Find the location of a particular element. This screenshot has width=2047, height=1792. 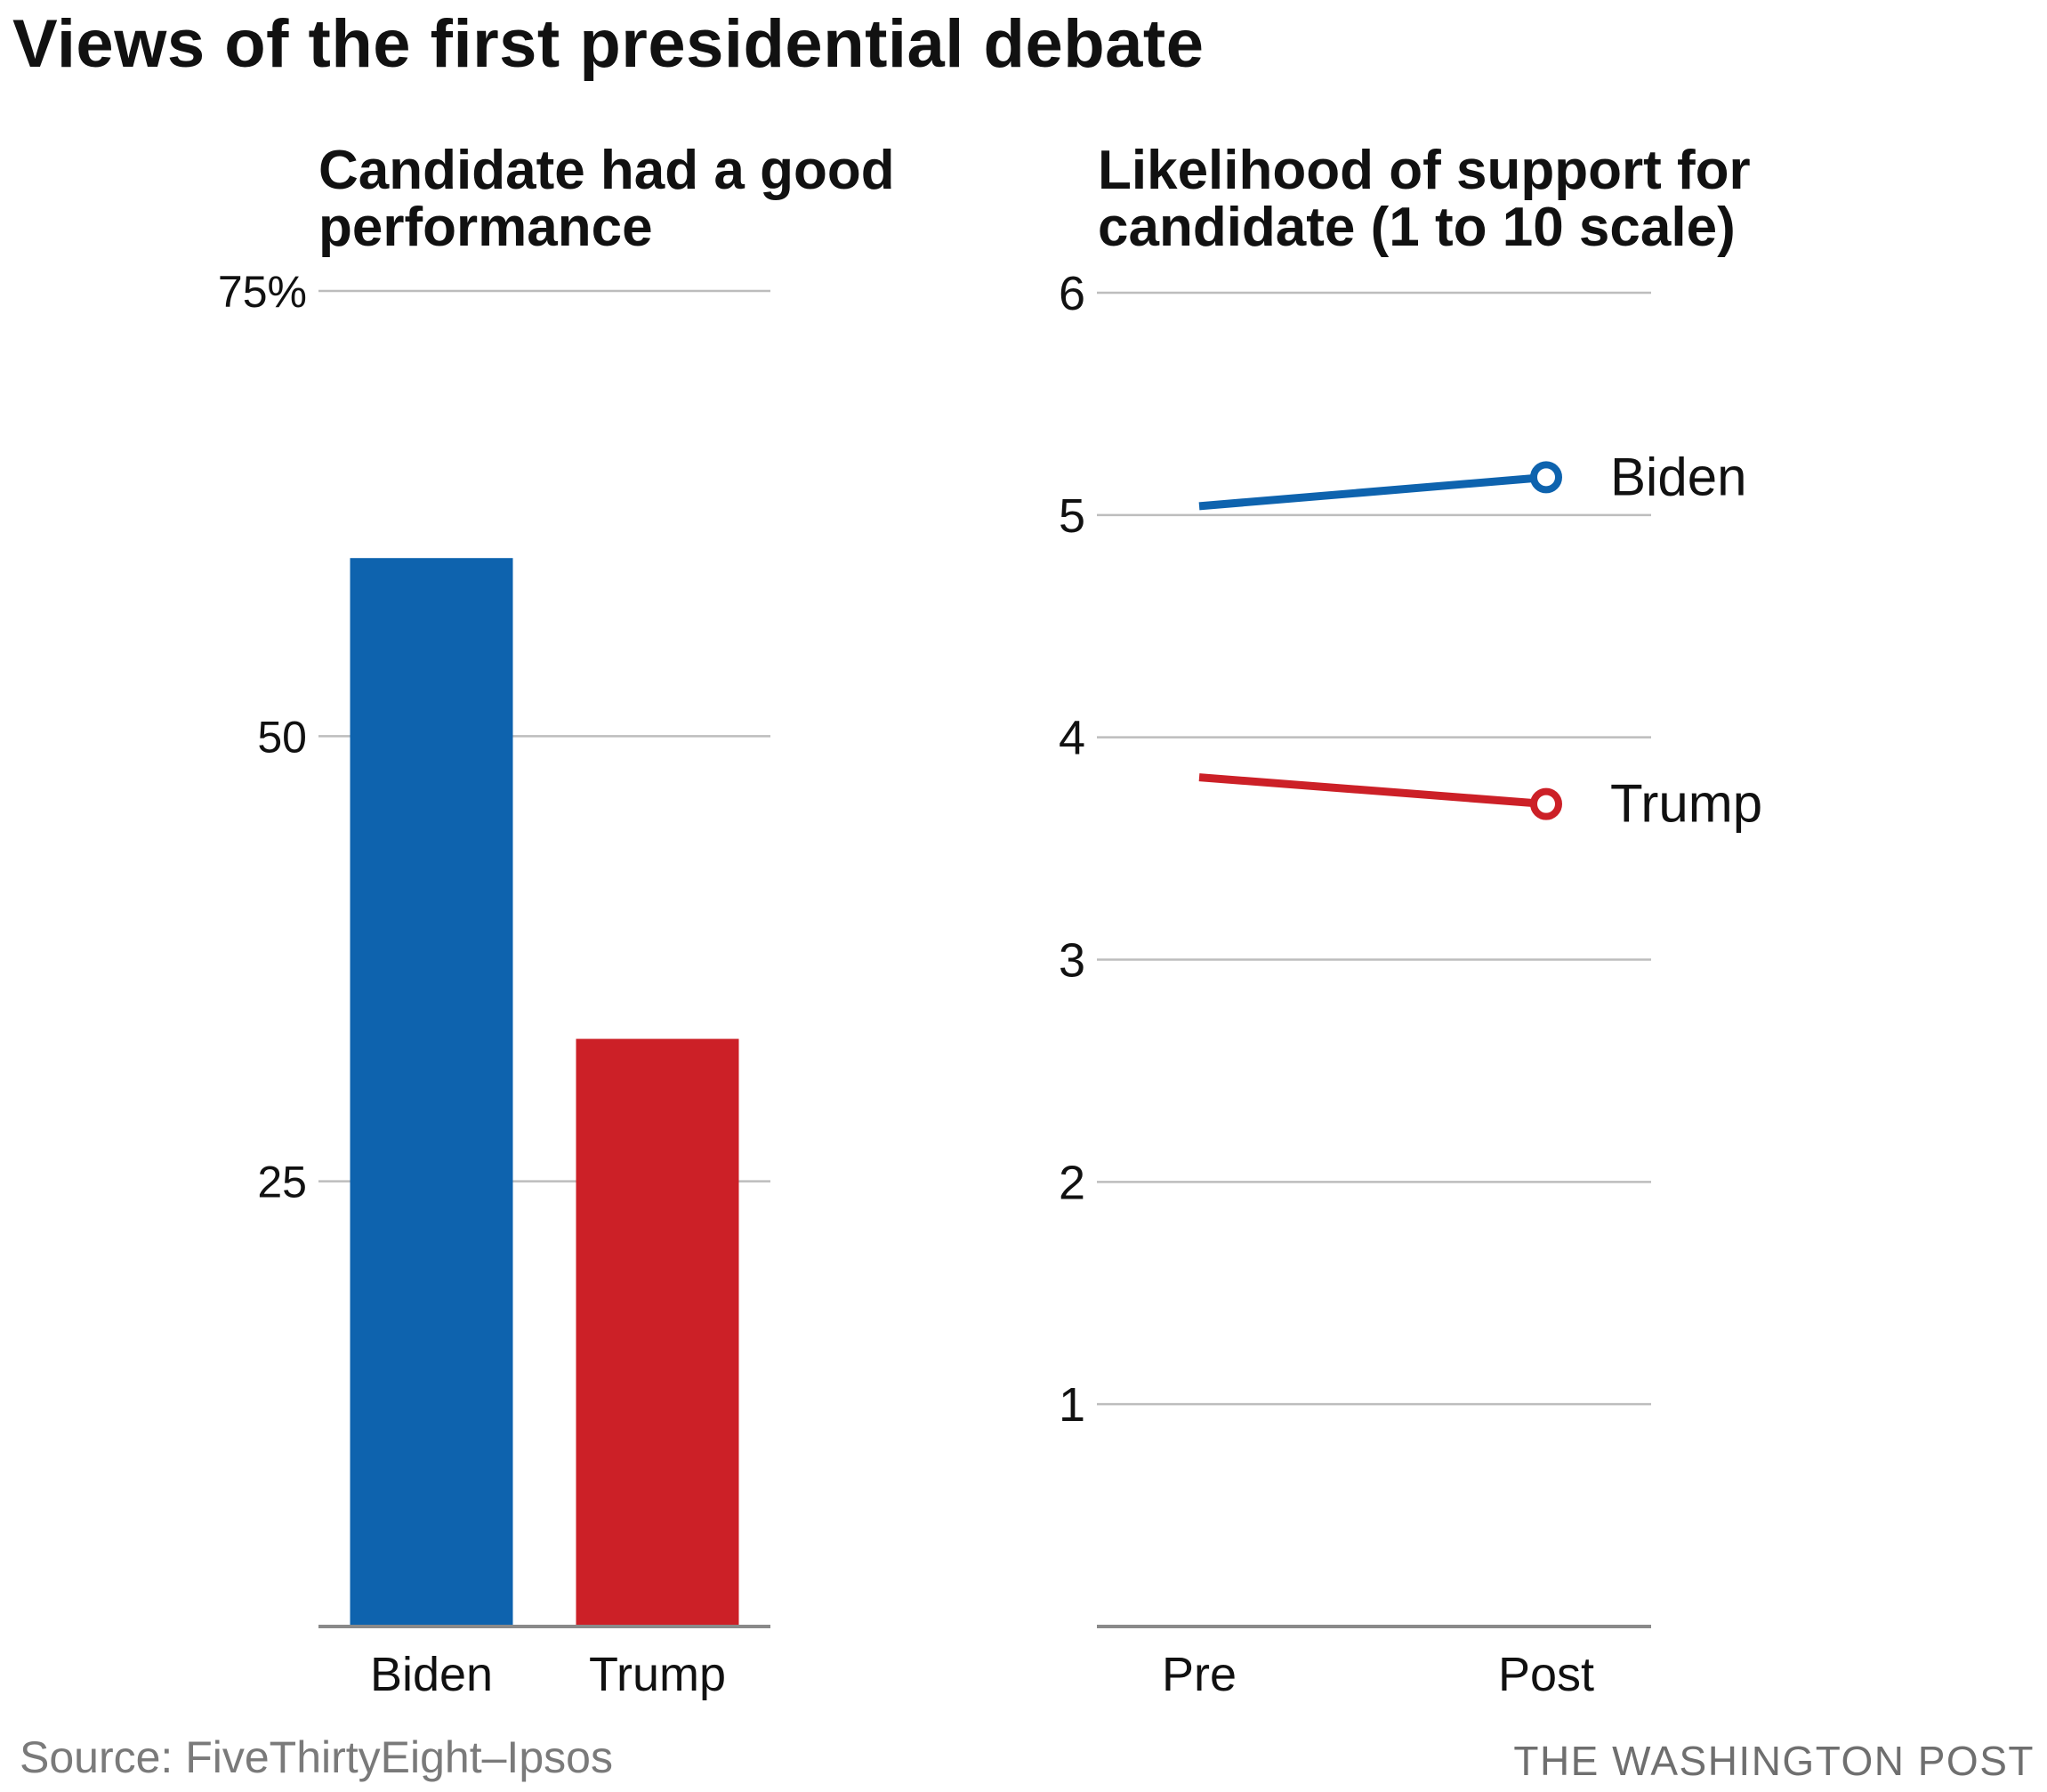

bar-x-tick-label: Biden is located at coordinates (431, 1674).